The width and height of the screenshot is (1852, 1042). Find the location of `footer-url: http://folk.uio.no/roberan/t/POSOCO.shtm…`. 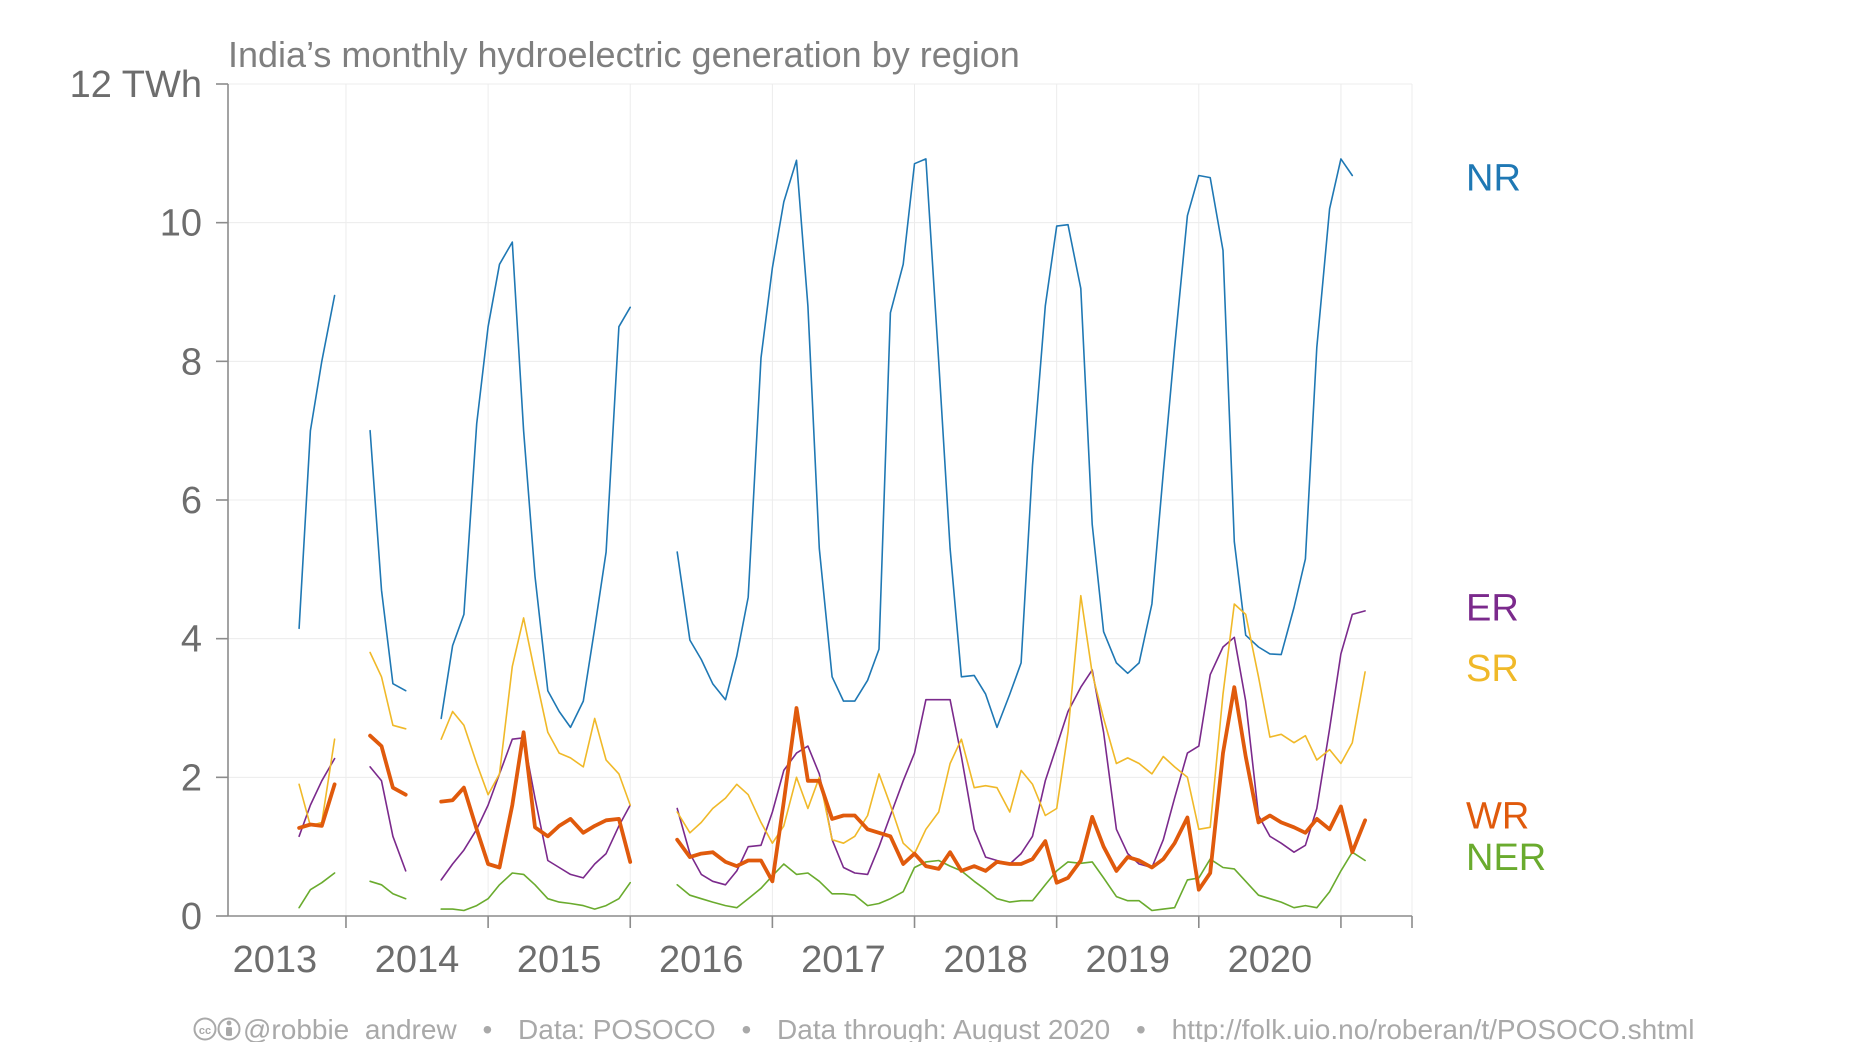

footer-url: http://folk.uio.no/roberan/t/POSOCO.shtm… is located at coordinates (1433, 1028).